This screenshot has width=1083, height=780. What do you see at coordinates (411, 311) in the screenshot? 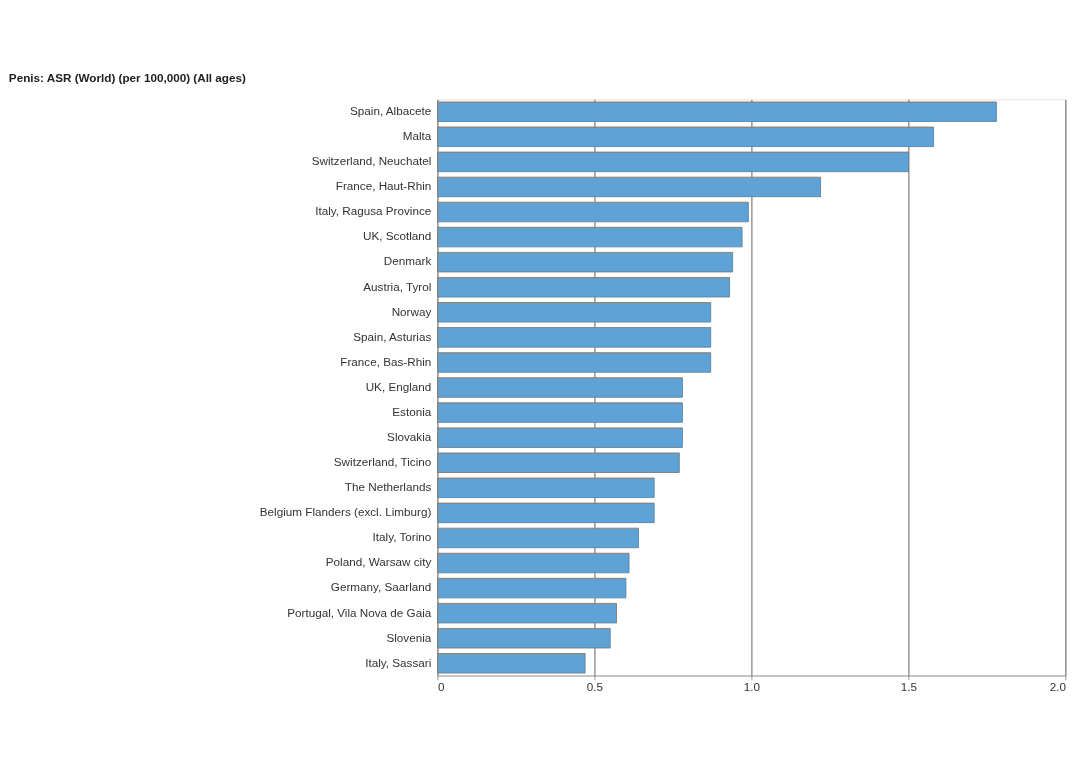
I see `y-tick-label: Norway` at bounding box center [411, 311].